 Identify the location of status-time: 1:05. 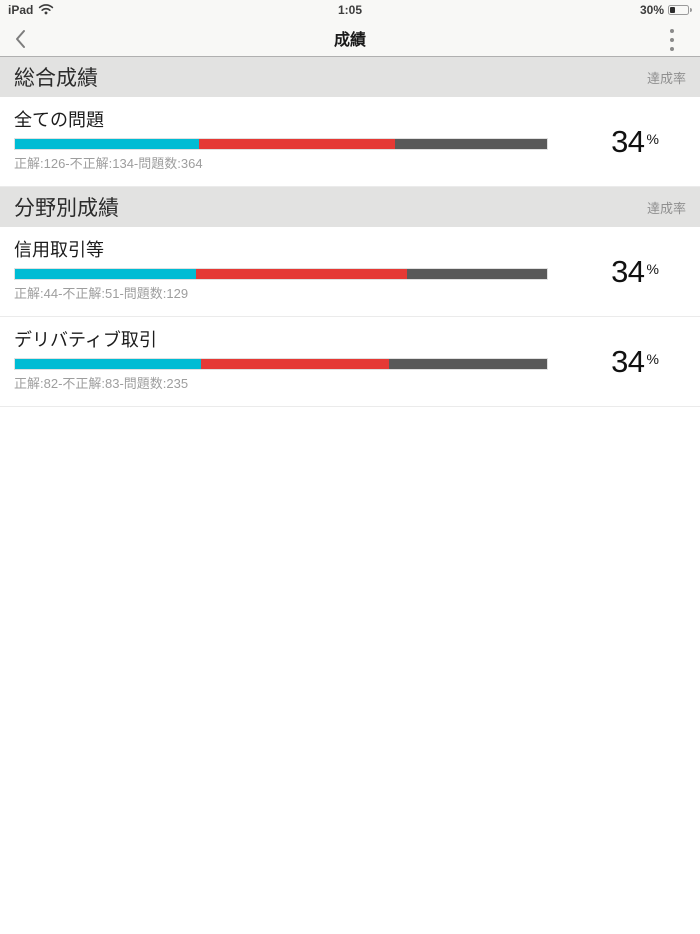
(350, 10).